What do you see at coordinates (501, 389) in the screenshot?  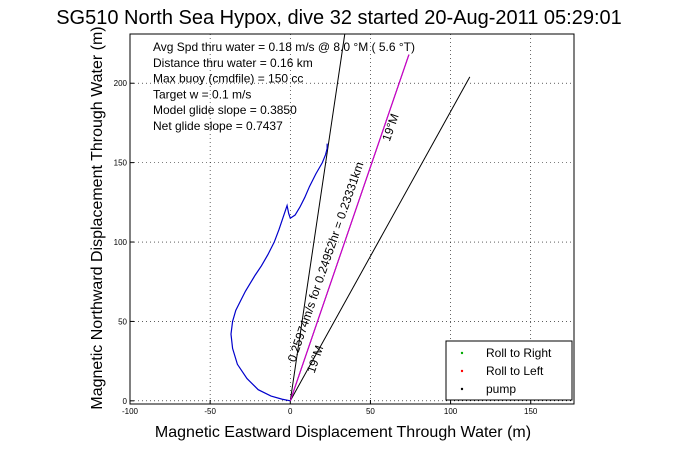 I see `legend-label: pump` at bounding box center [501, 389].